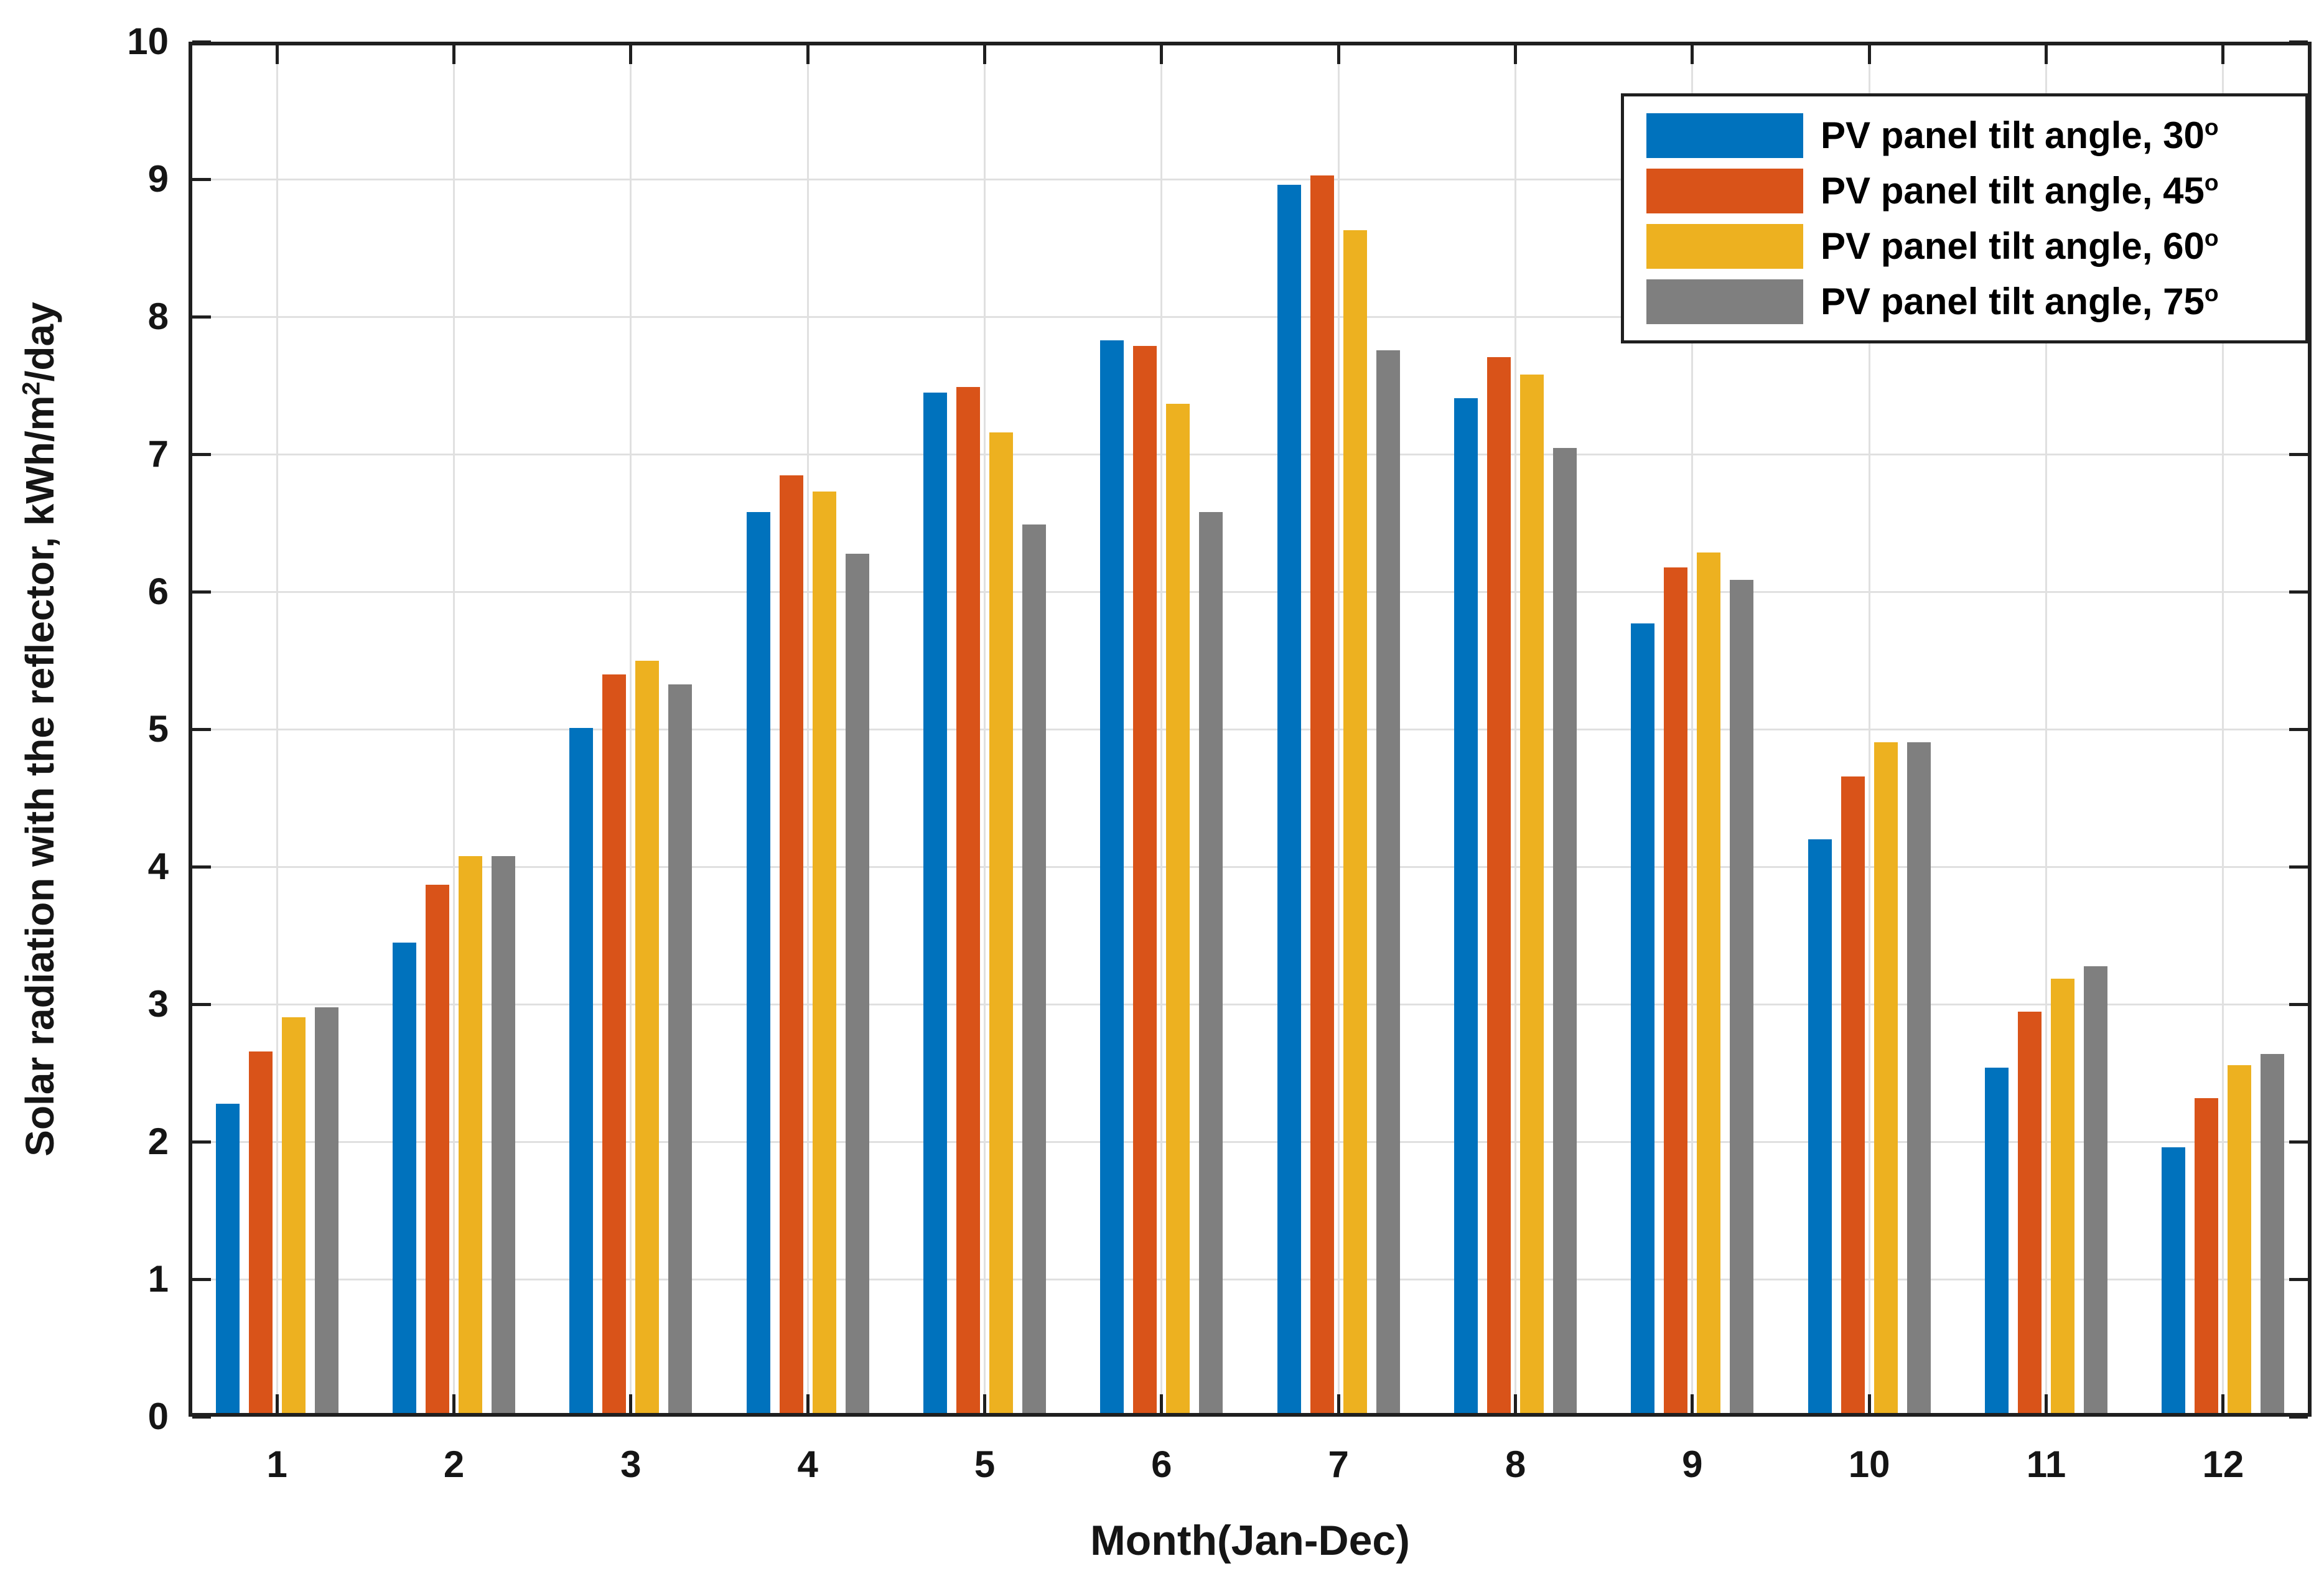  I want to click on x-tick-label: 7, so click(1338, 1464).